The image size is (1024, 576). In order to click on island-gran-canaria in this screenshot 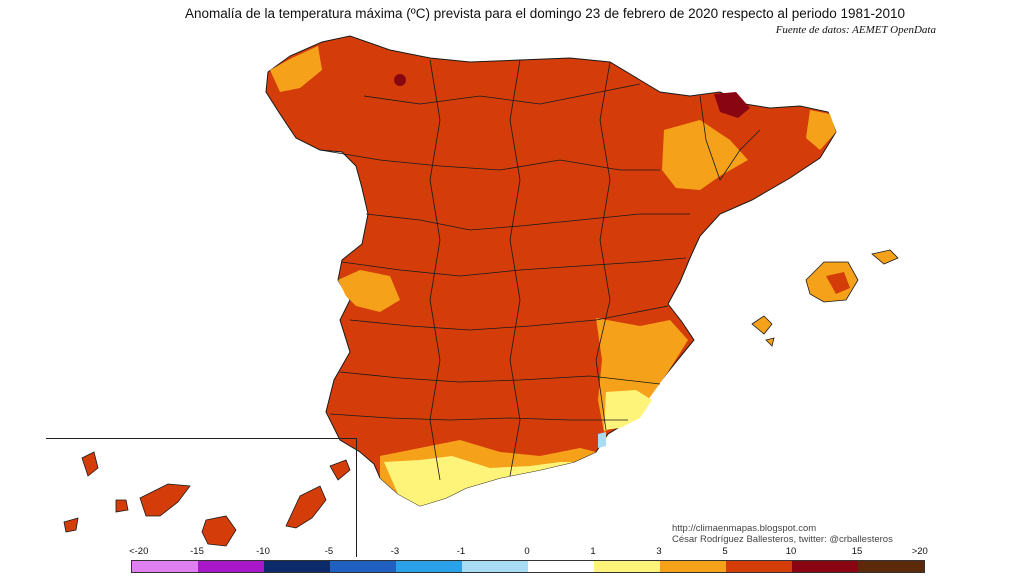, I will do `click(219, 531)`.